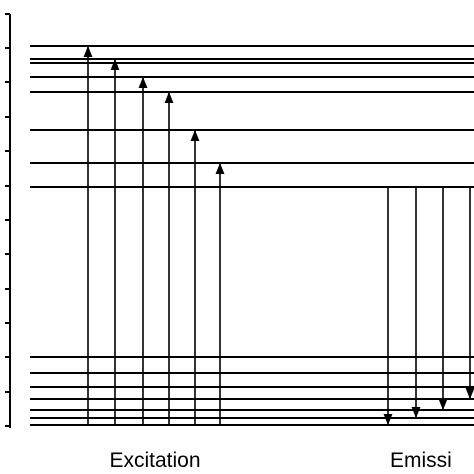  I want to click on emission-label: Emissi, so click(421, 460).